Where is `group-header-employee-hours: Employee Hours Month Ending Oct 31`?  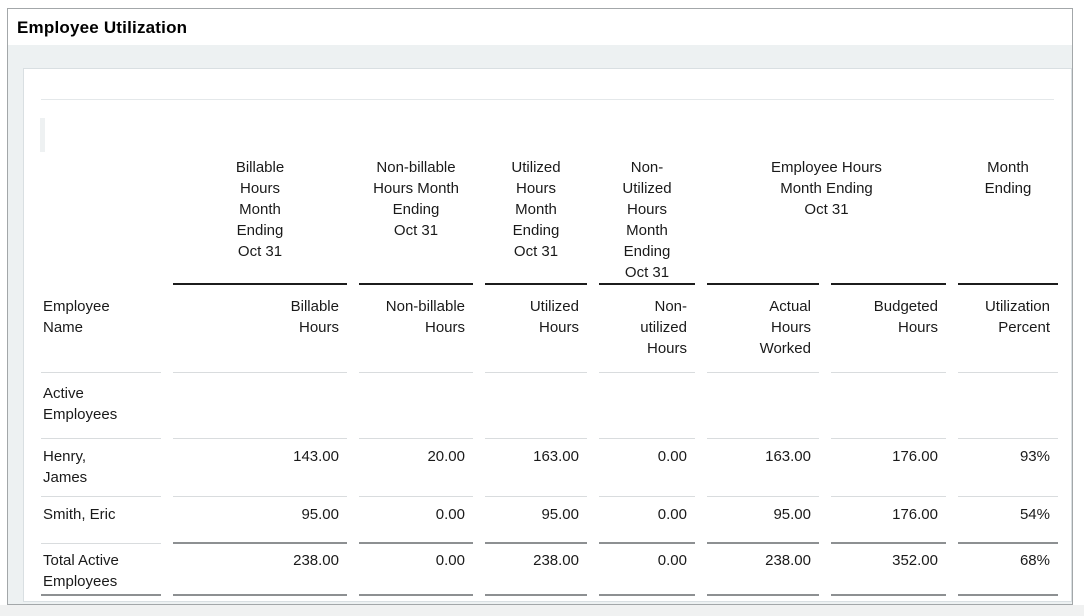 group-header-employee-hours: Employee Hours Month Ending Oct 31 is located at coordinates (826, 188).